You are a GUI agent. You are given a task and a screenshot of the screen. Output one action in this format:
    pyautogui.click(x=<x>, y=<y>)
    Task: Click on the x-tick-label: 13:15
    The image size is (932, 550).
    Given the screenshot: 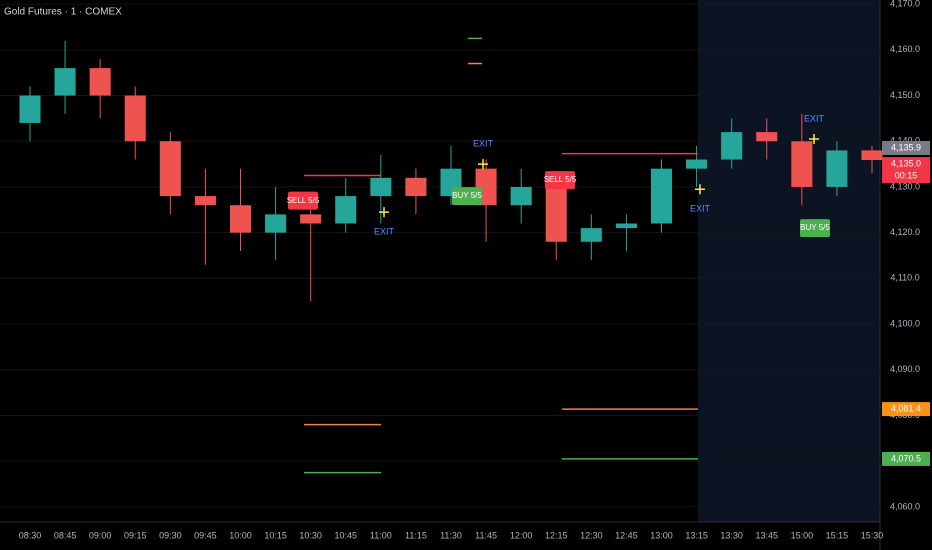 What is the action you would take?
    pyautogui.click(x=696, y=535)
    